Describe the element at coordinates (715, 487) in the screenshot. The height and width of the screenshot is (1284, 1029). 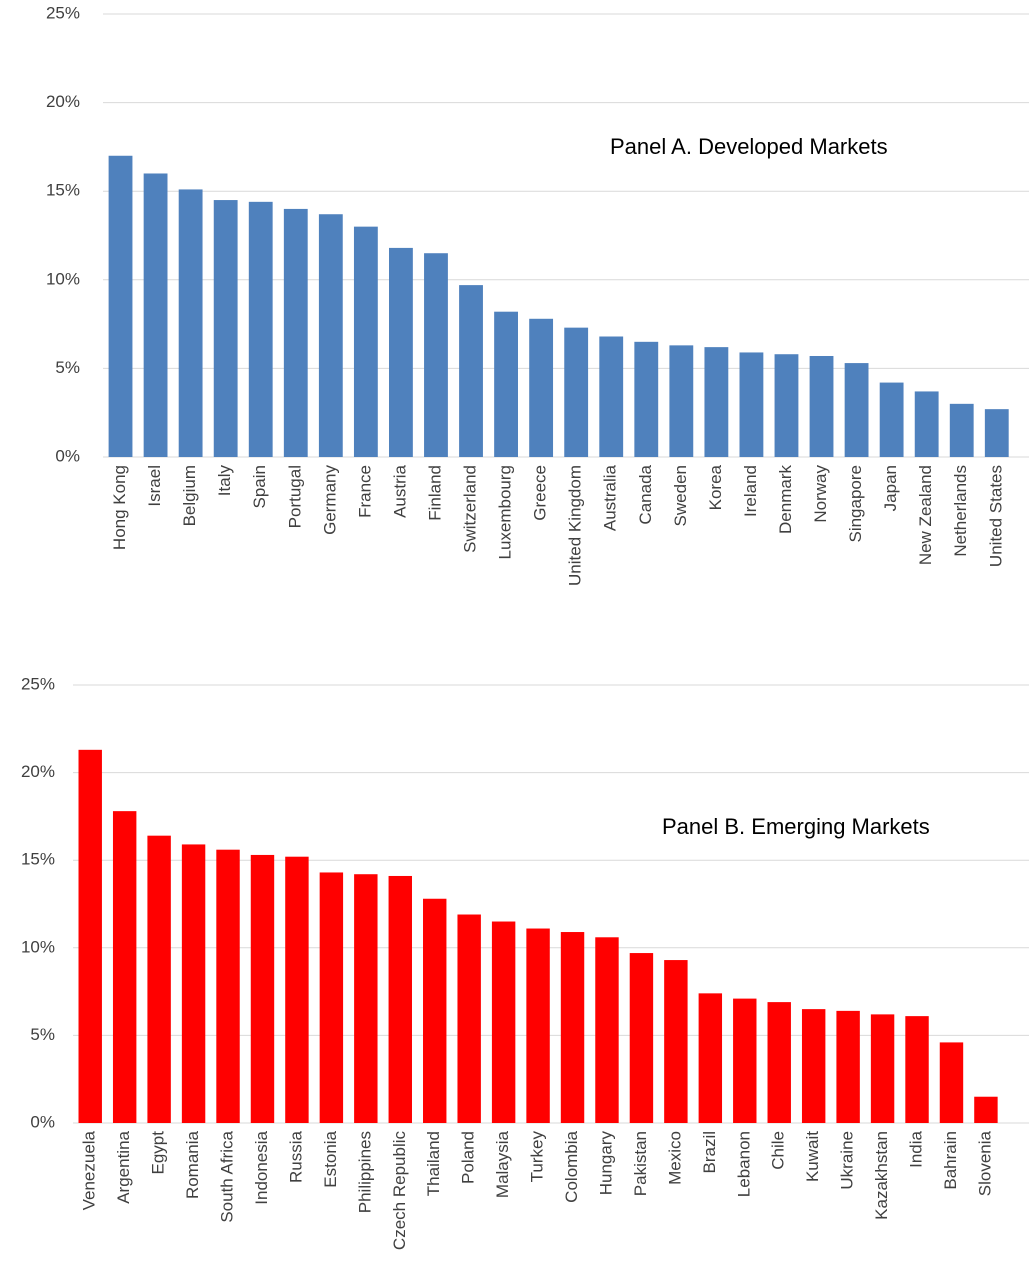
I see `x-tick-label: Korea` at that location.